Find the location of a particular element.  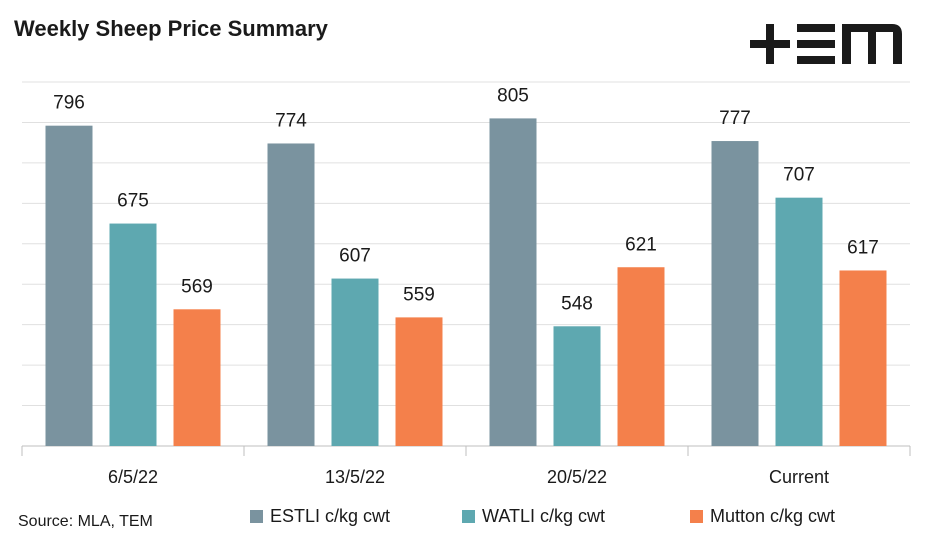

value-label: 607 is located at coordinates (355, 256).